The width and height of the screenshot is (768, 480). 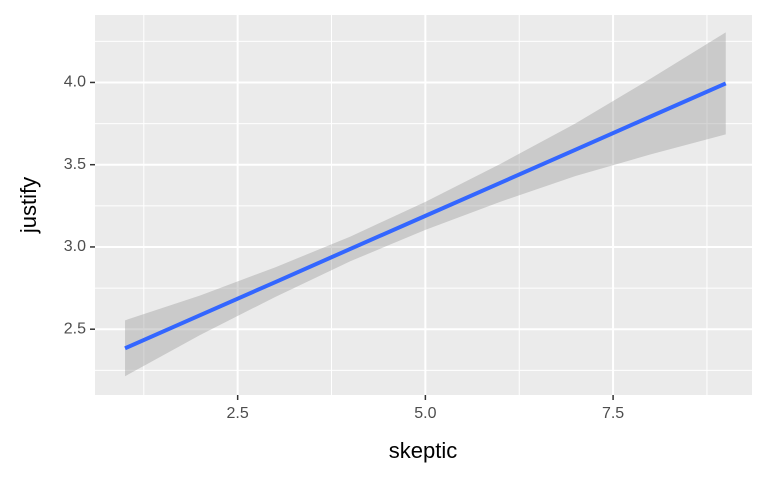 What do you see at coordinates (75, 246) in the screenshot?
I see `y-tick-label: 3.0` at bounding box center [75, 246].